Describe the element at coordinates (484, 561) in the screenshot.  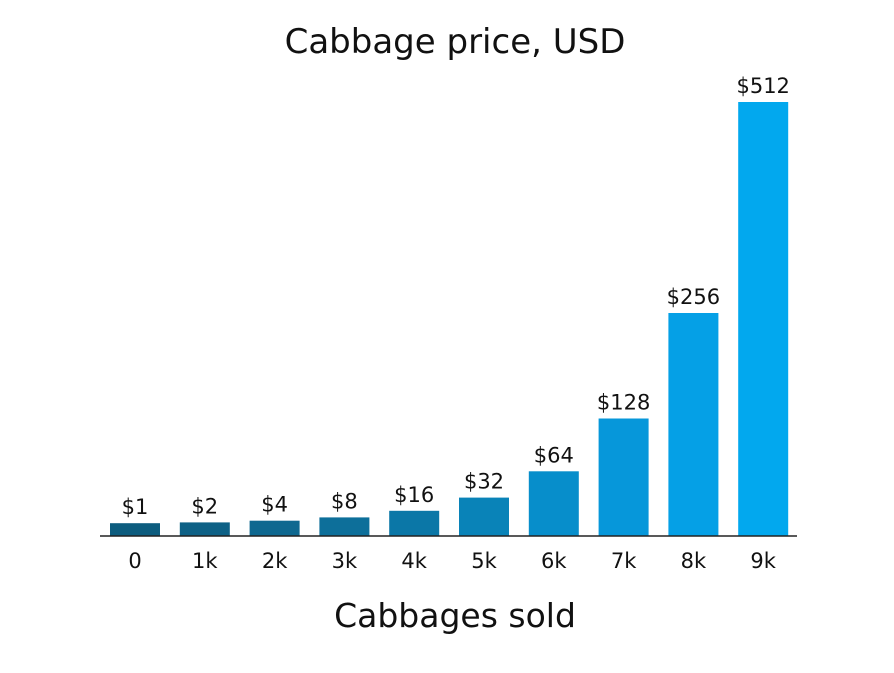
I see `x-tick-label-5k: 5k` at that location.